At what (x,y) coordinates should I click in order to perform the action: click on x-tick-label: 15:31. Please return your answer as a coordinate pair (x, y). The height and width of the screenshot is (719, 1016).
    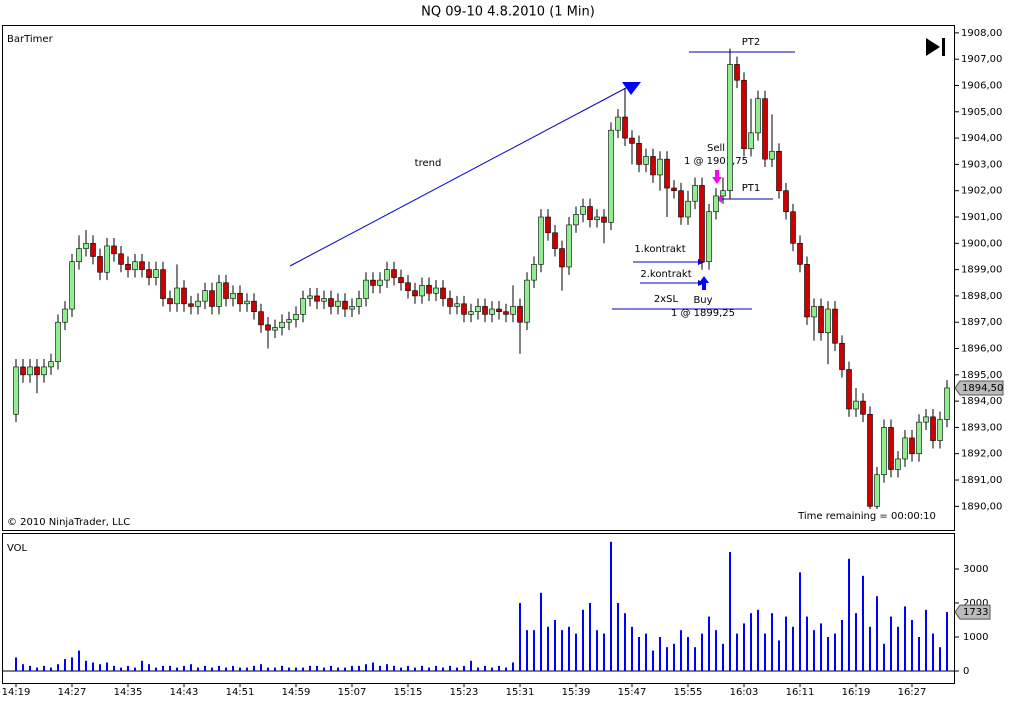
    Looking at the image, I should click on (520, 692).